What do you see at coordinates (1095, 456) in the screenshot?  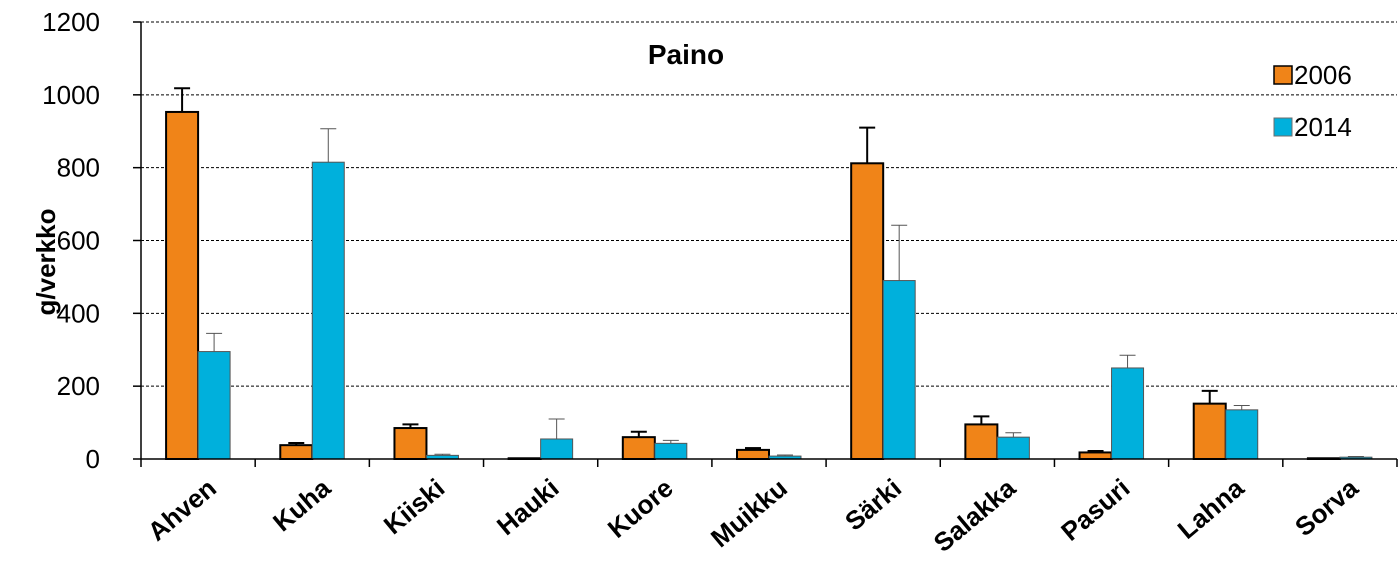 I see `bar-2006-pasuri` at bounding box center [1095, 456].